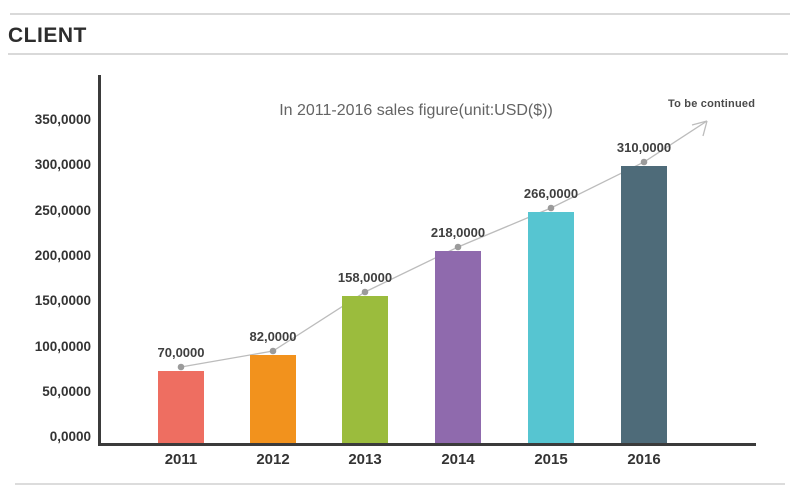 The image size is (800, 499). Describe the element at coordinates (644, 147) in the screenshot. I see `bar-value-label: 310,0000` at that location.